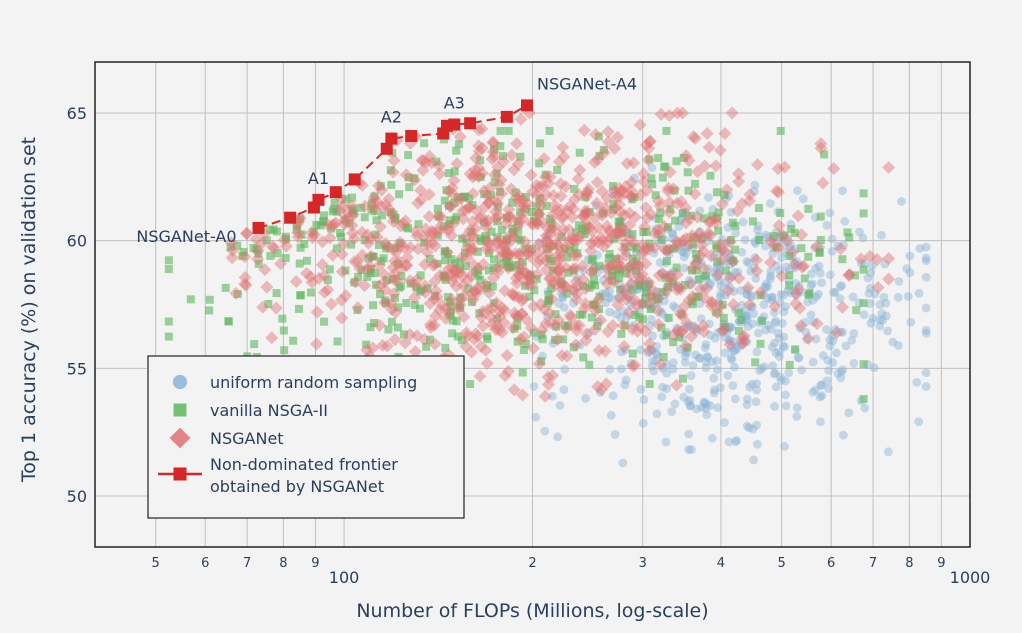 This screenshot has width=1022, height=633. Describe the element at coordinates (527, 105) in the screenshot. I see `frontier-point` at that location.